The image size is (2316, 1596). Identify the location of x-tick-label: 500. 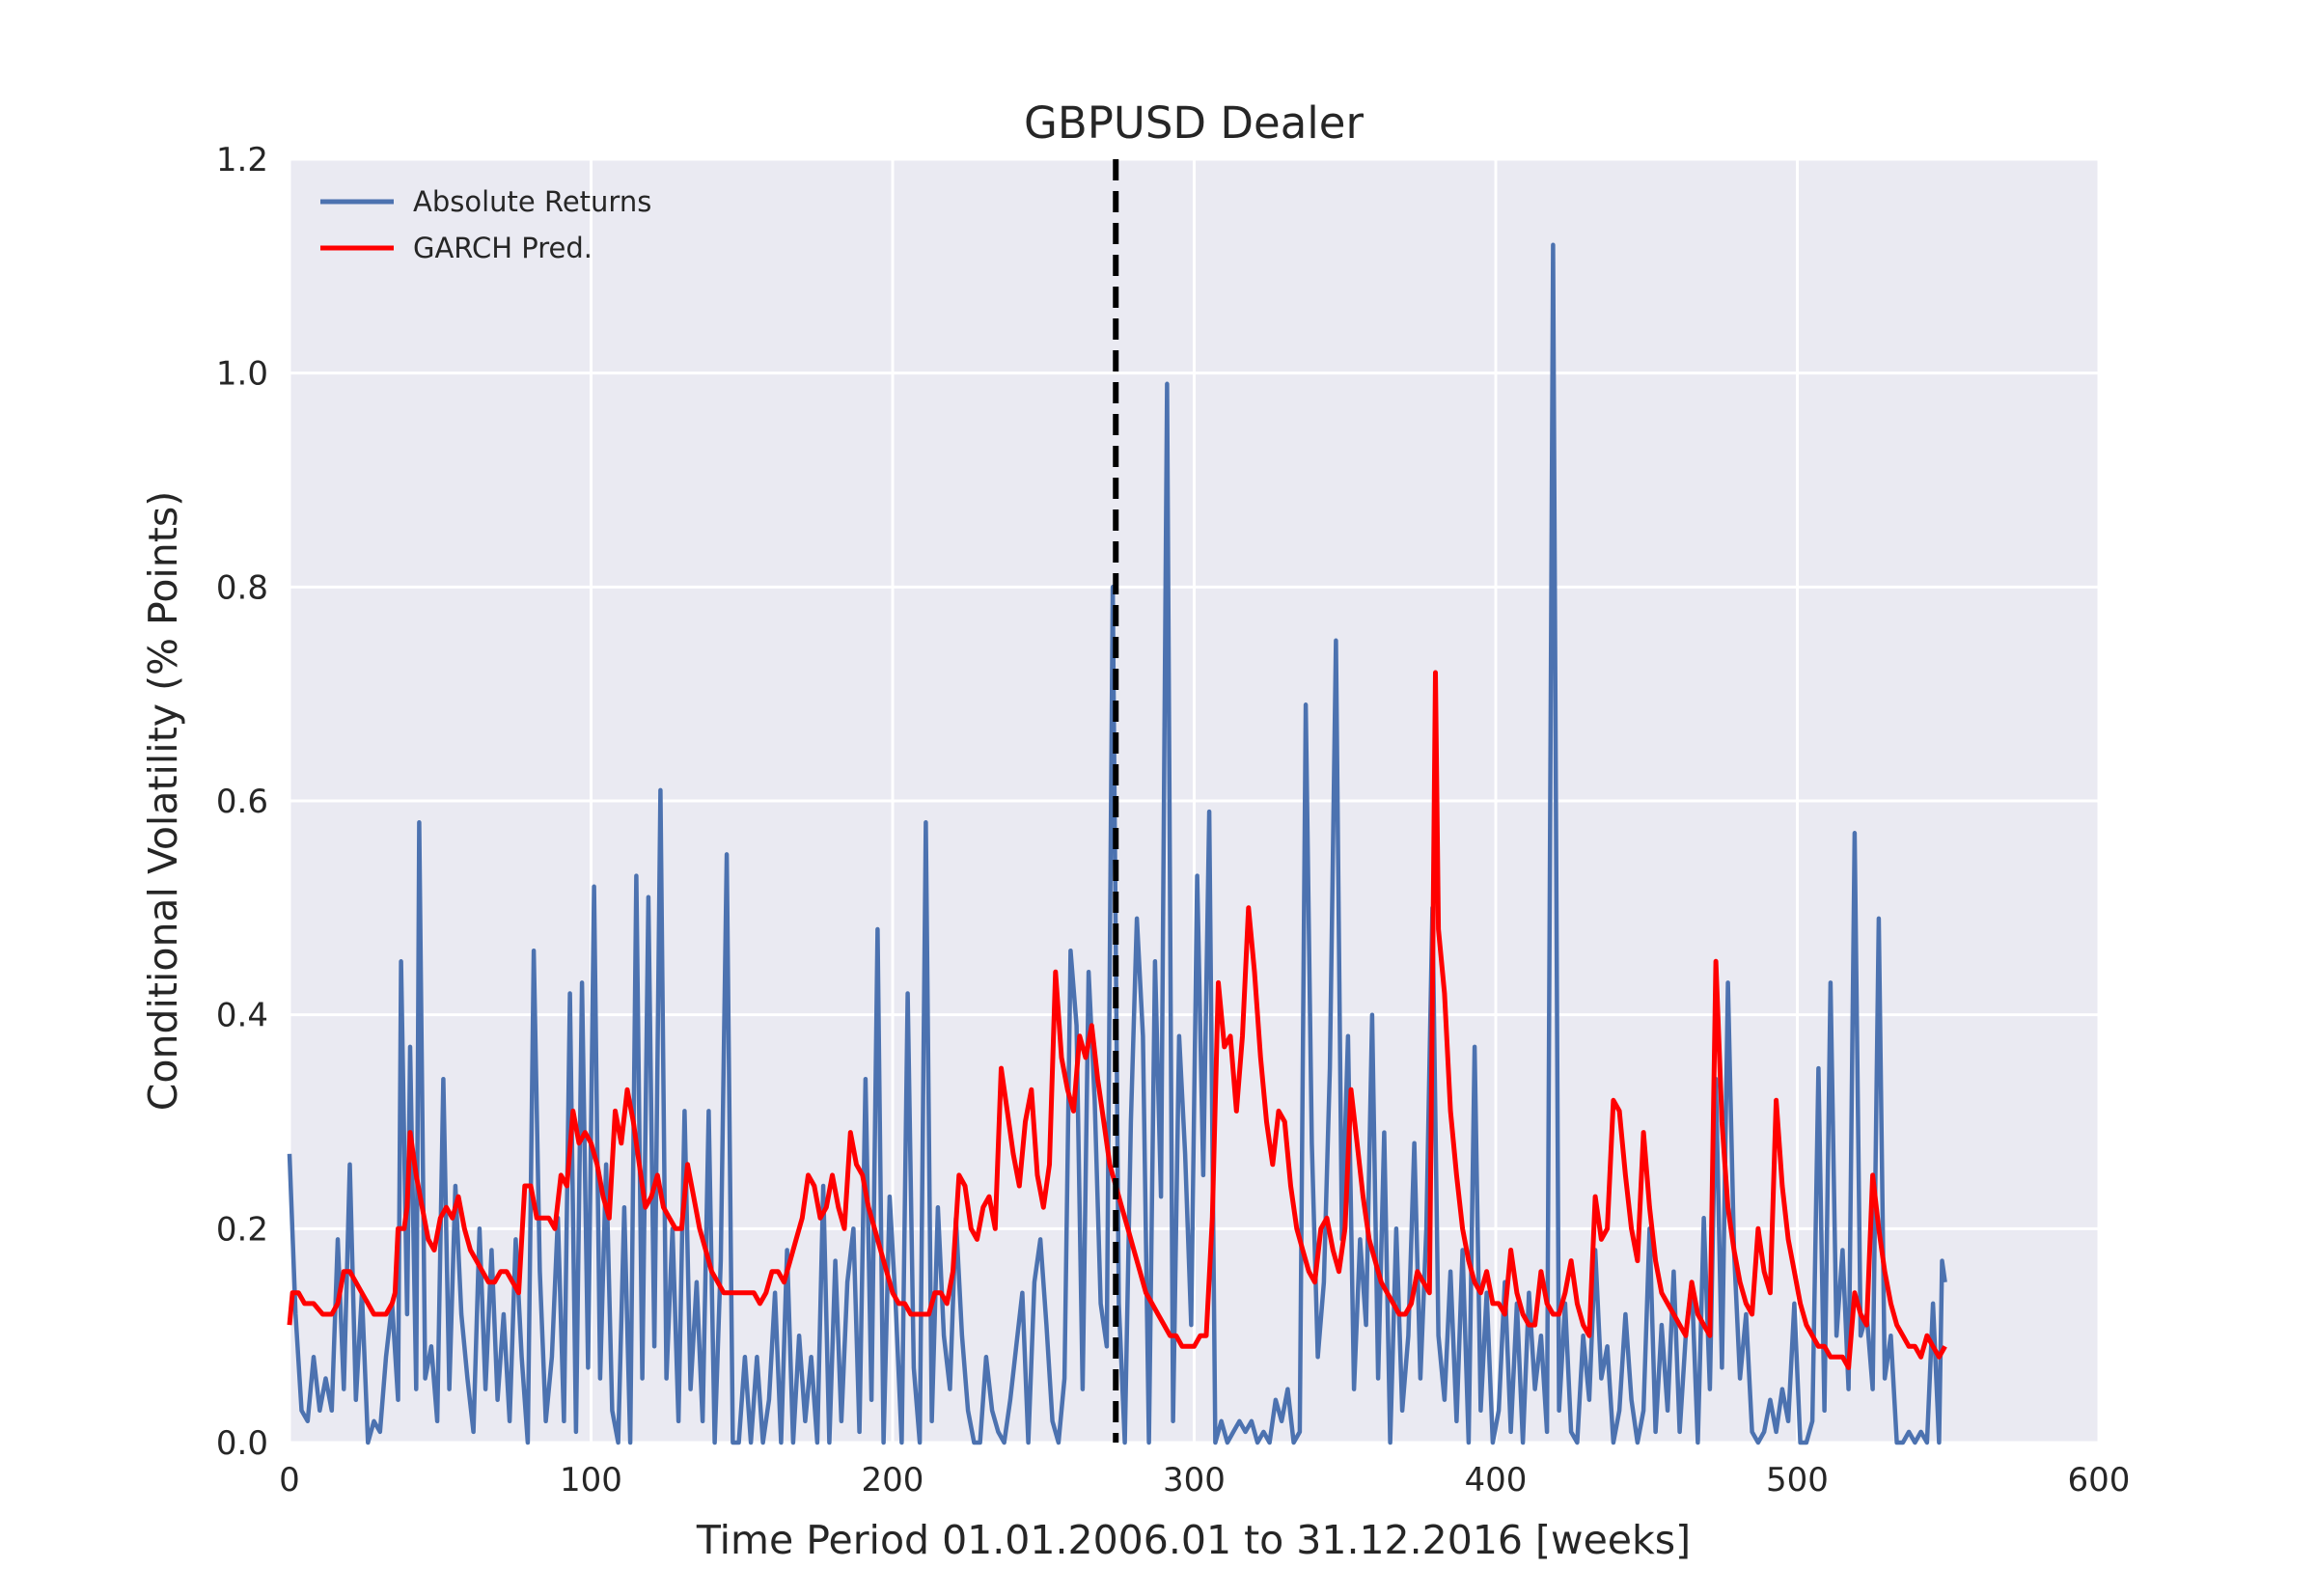
(1797, 1481).